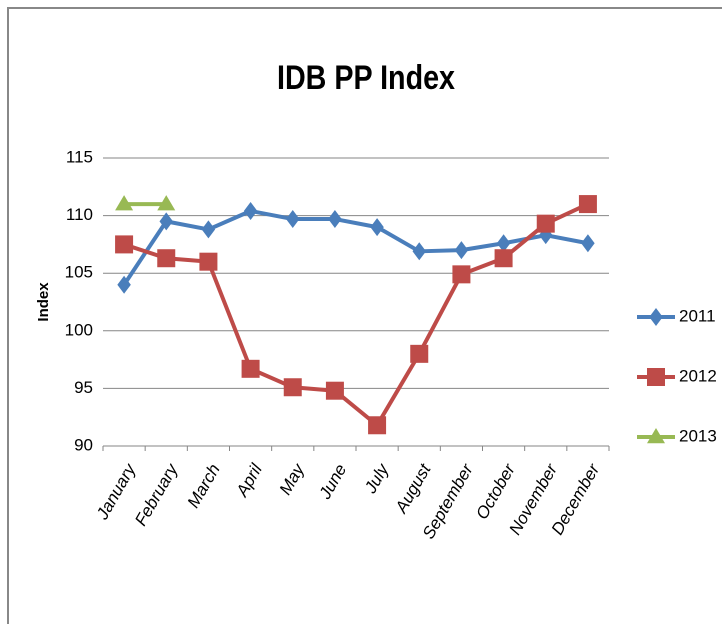  Describe the element at coordinates (83, 387) in the screenshot. I see `y-tick-label: 95` at that location.